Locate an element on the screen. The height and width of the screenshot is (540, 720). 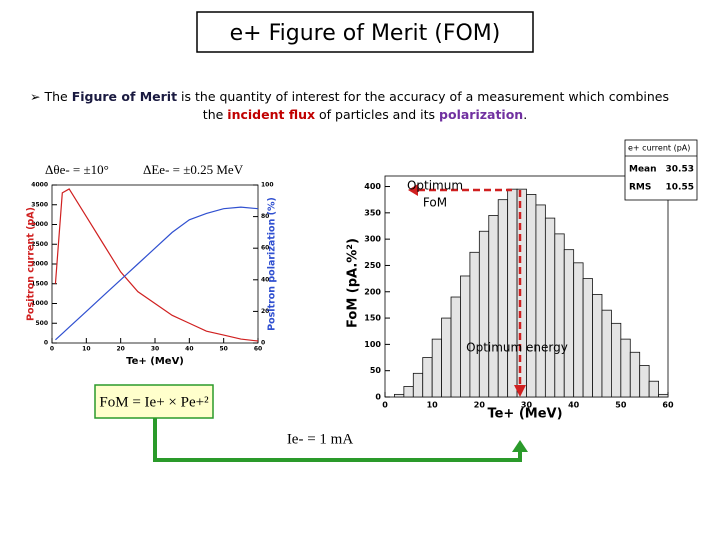
y-tick-label: 300 is located at coordinates (372, 239).